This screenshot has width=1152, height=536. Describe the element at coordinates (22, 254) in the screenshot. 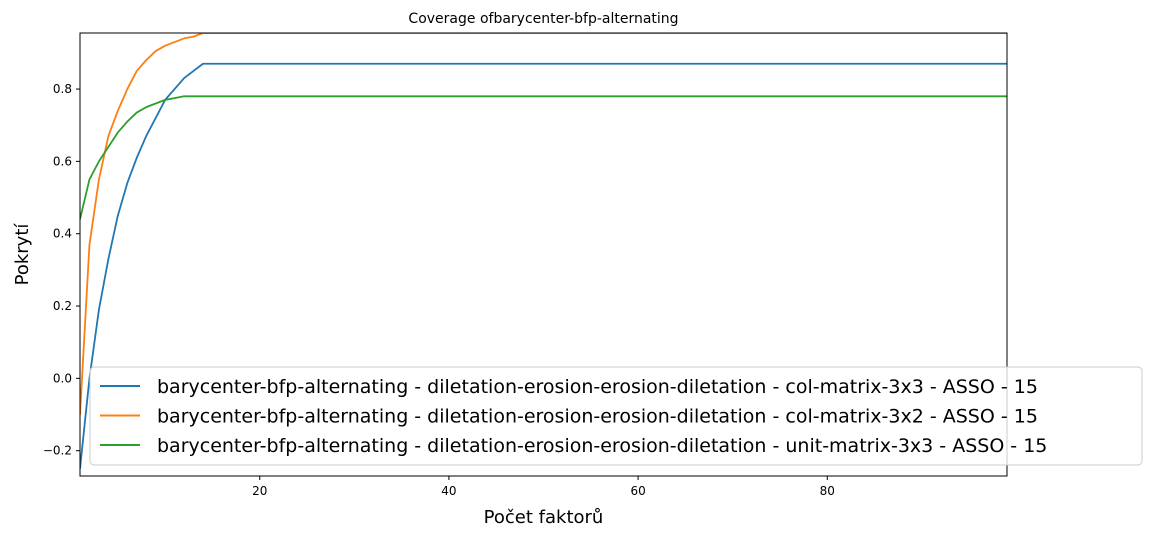

I see `y-axis-label: Pokrytí` at that location.